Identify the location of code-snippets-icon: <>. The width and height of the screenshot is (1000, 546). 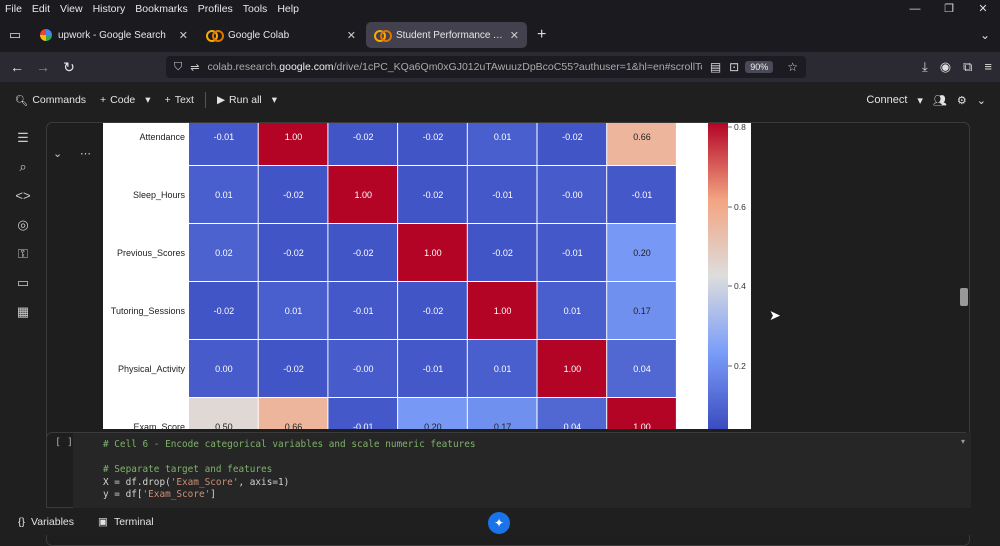
(23, 195).